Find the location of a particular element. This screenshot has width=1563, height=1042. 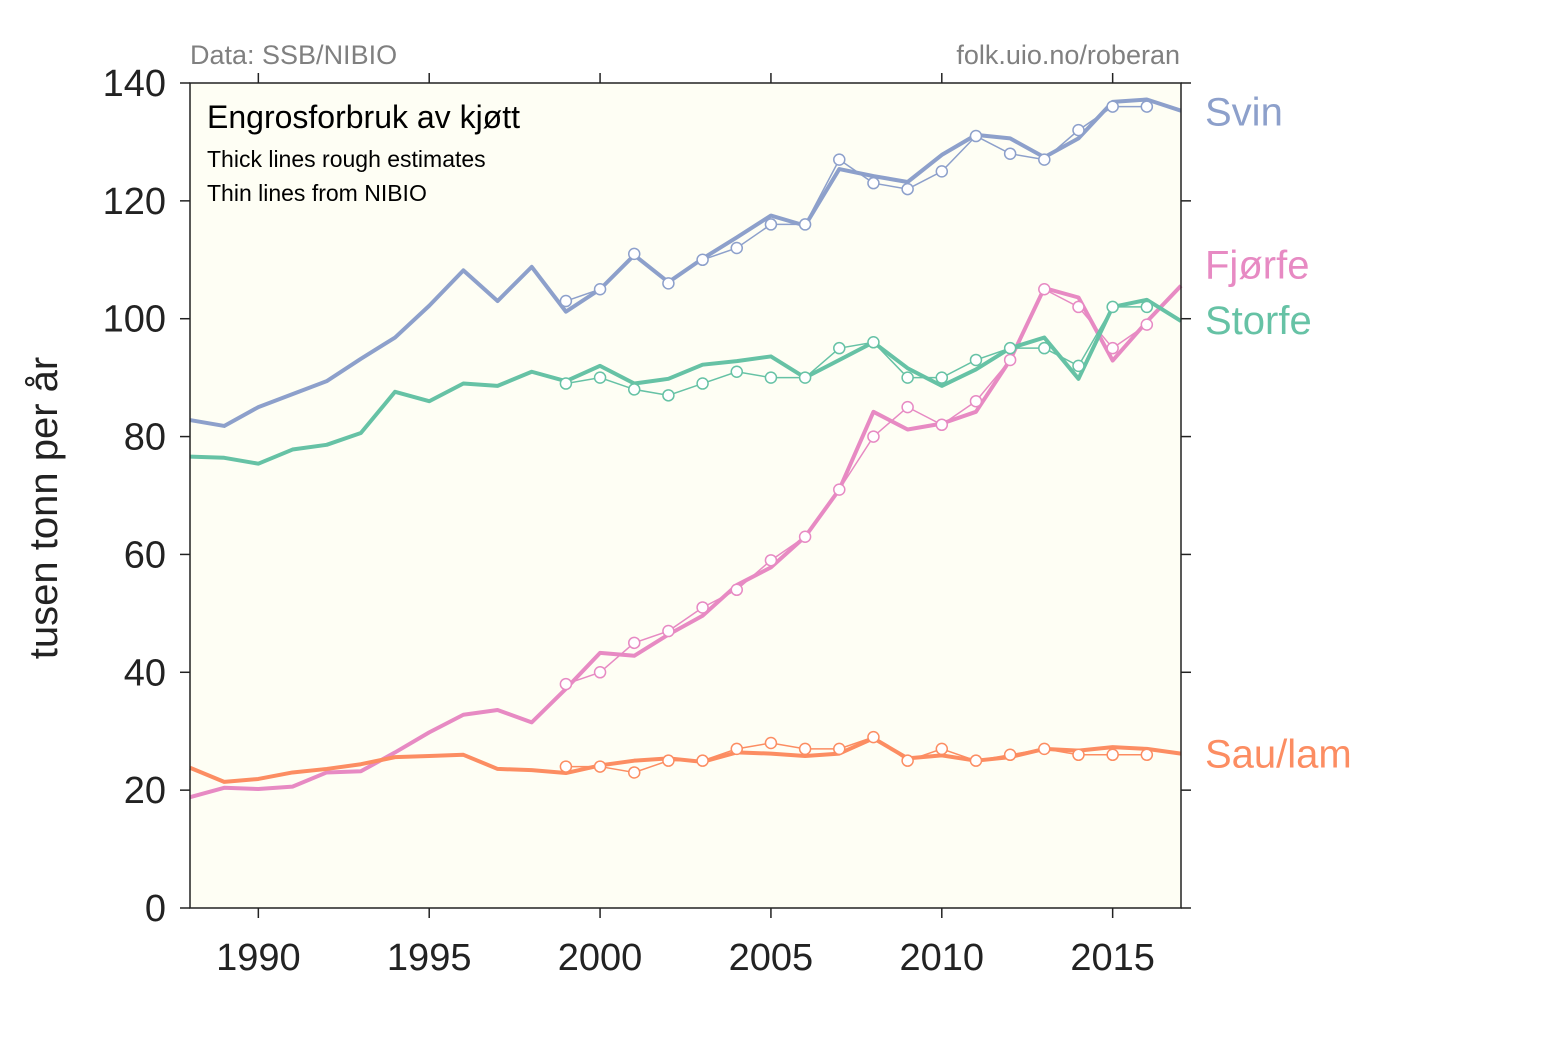

y-tick-label: 40 is located at coordinates (145, 673).